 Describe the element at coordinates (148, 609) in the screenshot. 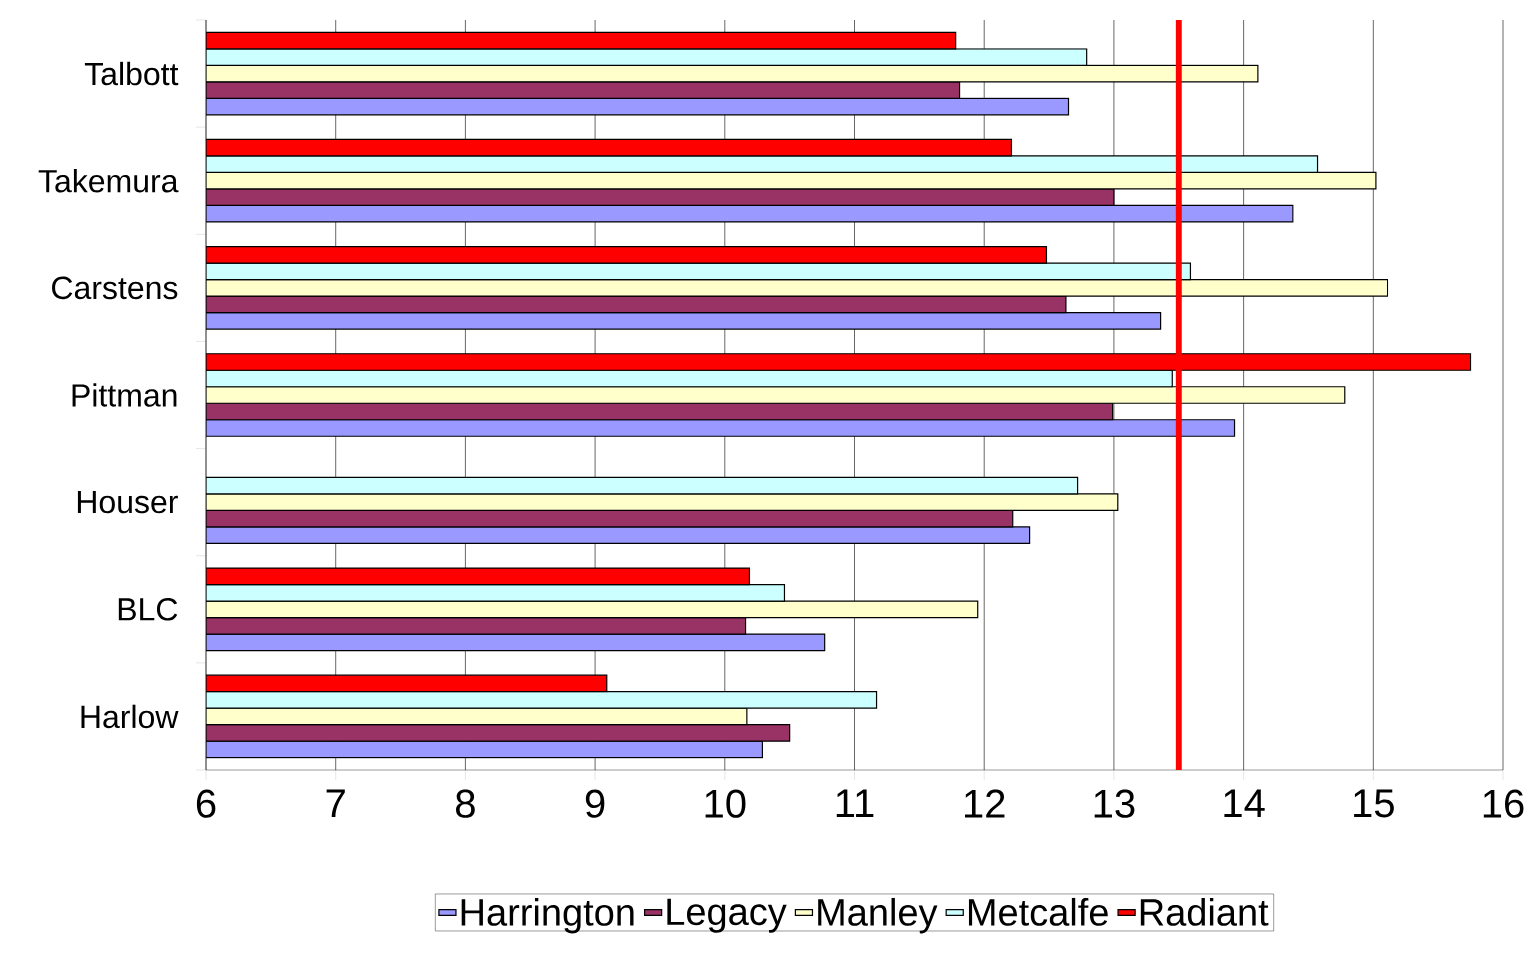

I see `y-tick-label: BLC` at that location.